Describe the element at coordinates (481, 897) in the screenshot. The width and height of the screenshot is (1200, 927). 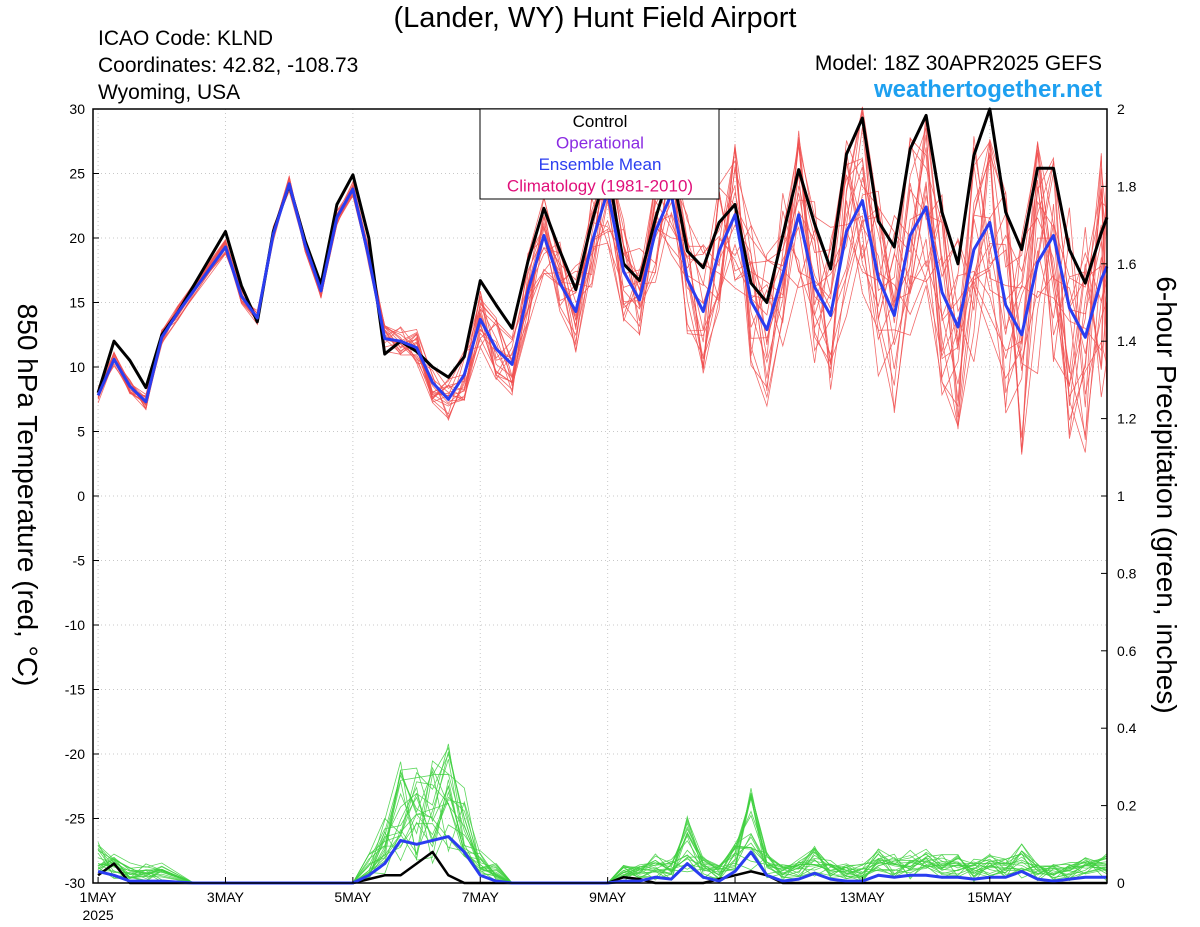
I see `x-tick-label: 7MAY` at that location.